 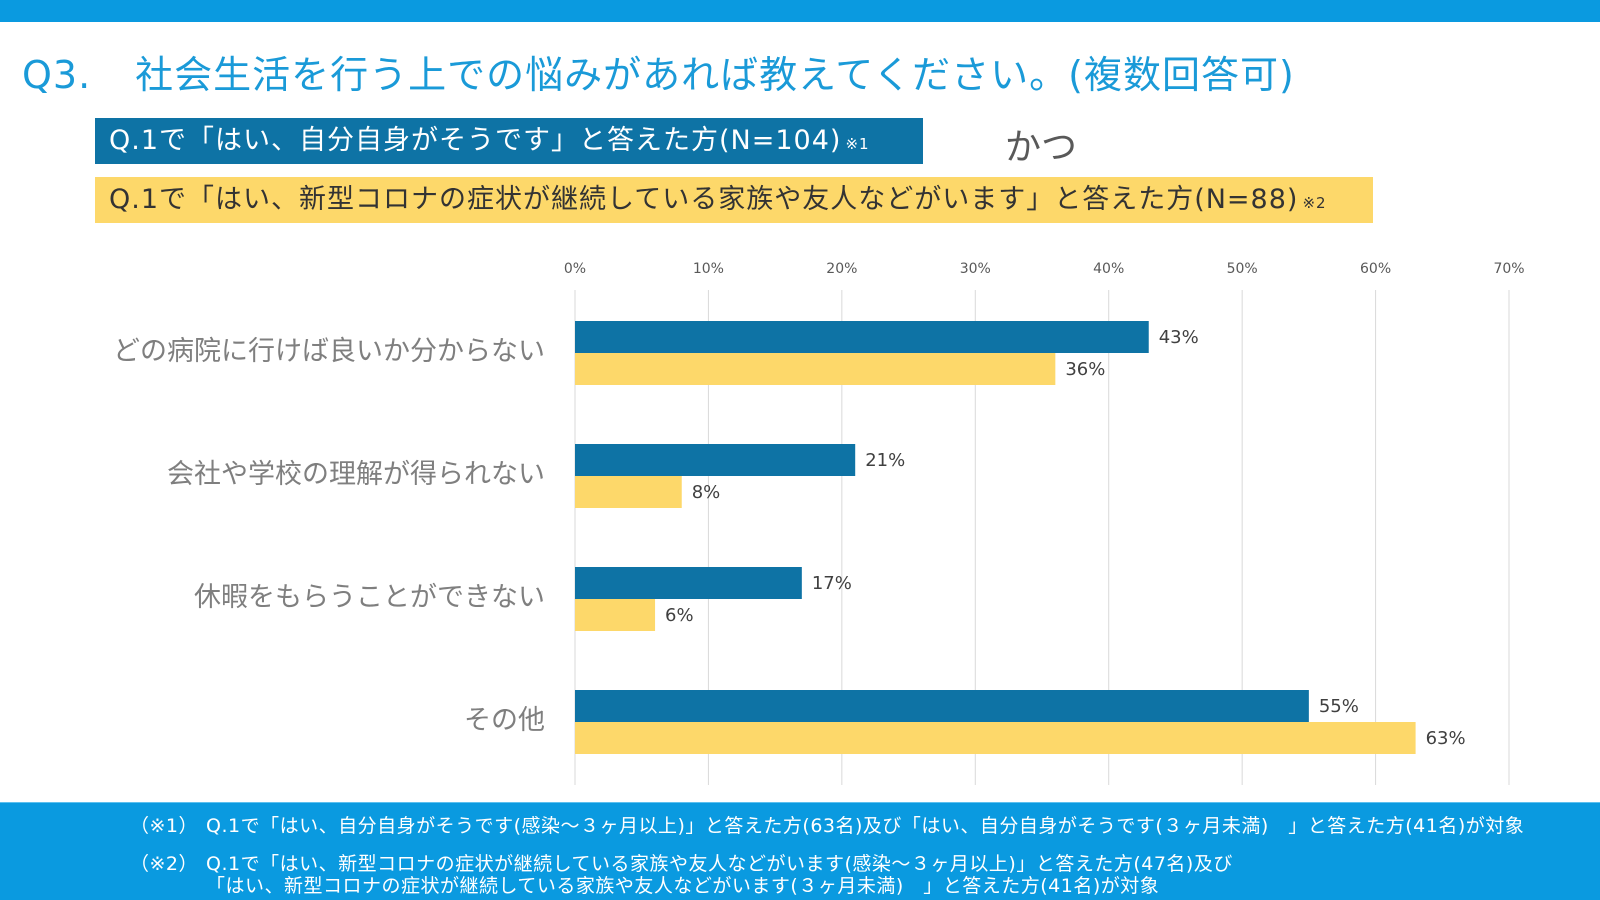 I want to click on question-number: Q3., so click(x=57, y=75).